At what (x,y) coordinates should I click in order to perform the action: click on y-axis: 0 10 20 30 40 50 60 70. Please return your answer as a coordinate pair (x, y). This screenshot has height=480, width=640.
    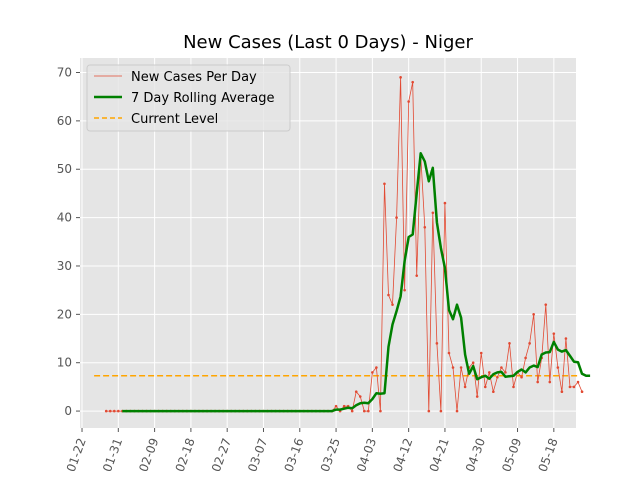
    Looking at the image, I should click on (68, 242).